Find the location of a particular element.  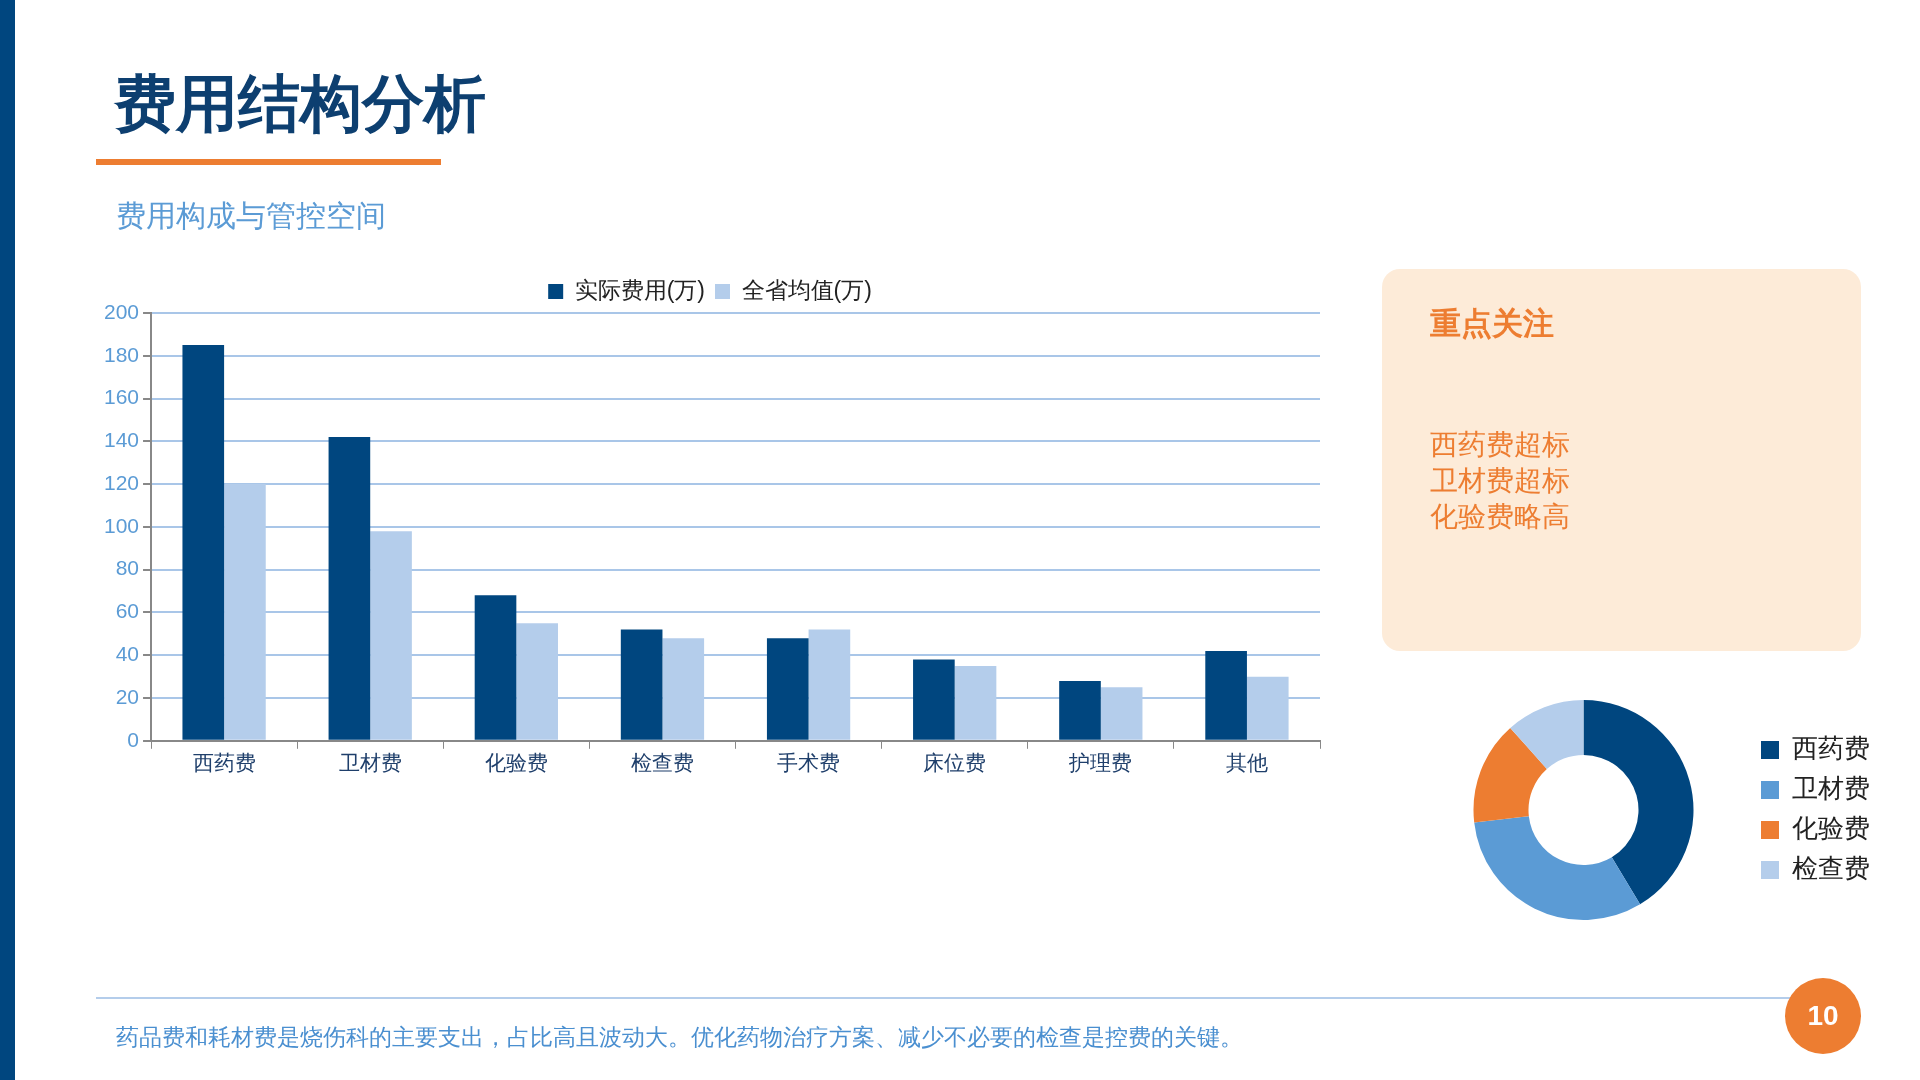

text: 10 is located at coordinates (1823, 1016).